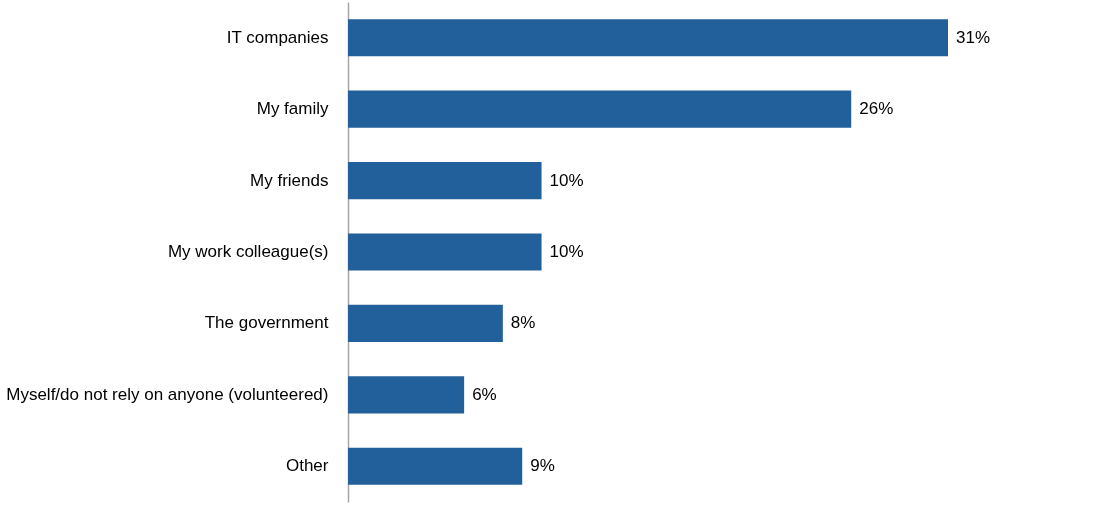 The height and width of the screenshot is (512, 1110). What do you see at coordinates (266, 323) in the screenshot?
I see `y-tick-label: The government` at bounding box center [266, 323].